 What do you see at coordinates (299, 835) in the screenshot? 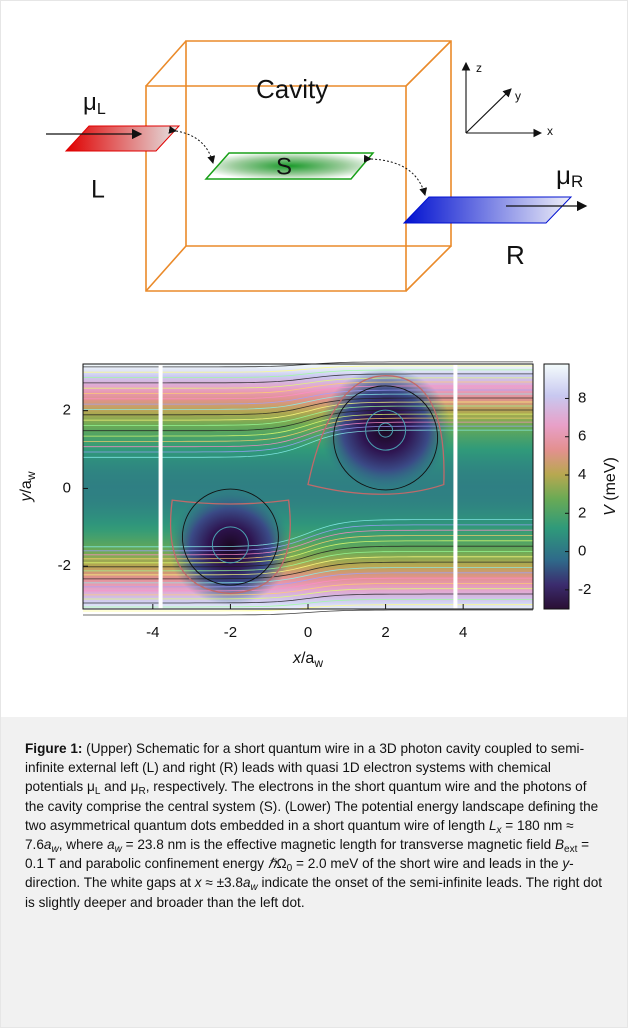
I see `caption-text: = 180 nm ≈ 7.6` at bounding box center [299, 835].